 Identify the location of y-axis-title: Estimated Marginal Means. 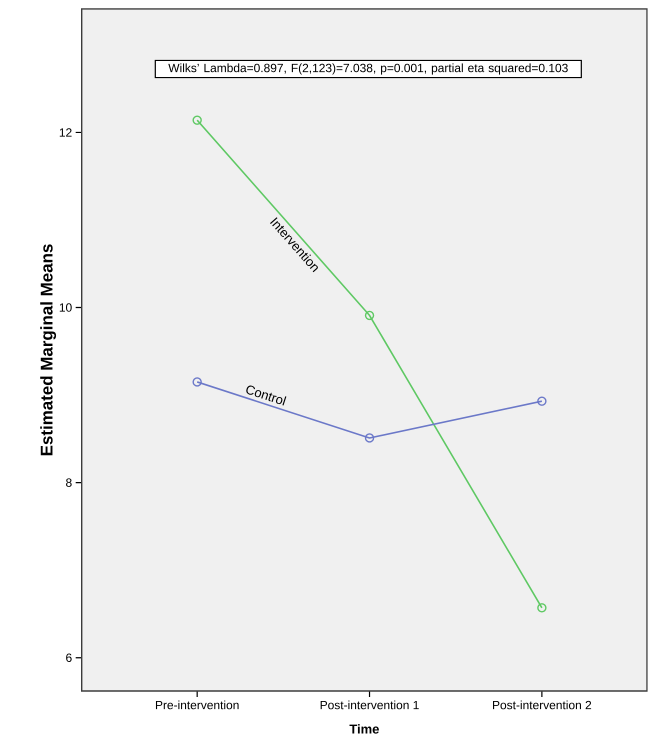
(48, 350).